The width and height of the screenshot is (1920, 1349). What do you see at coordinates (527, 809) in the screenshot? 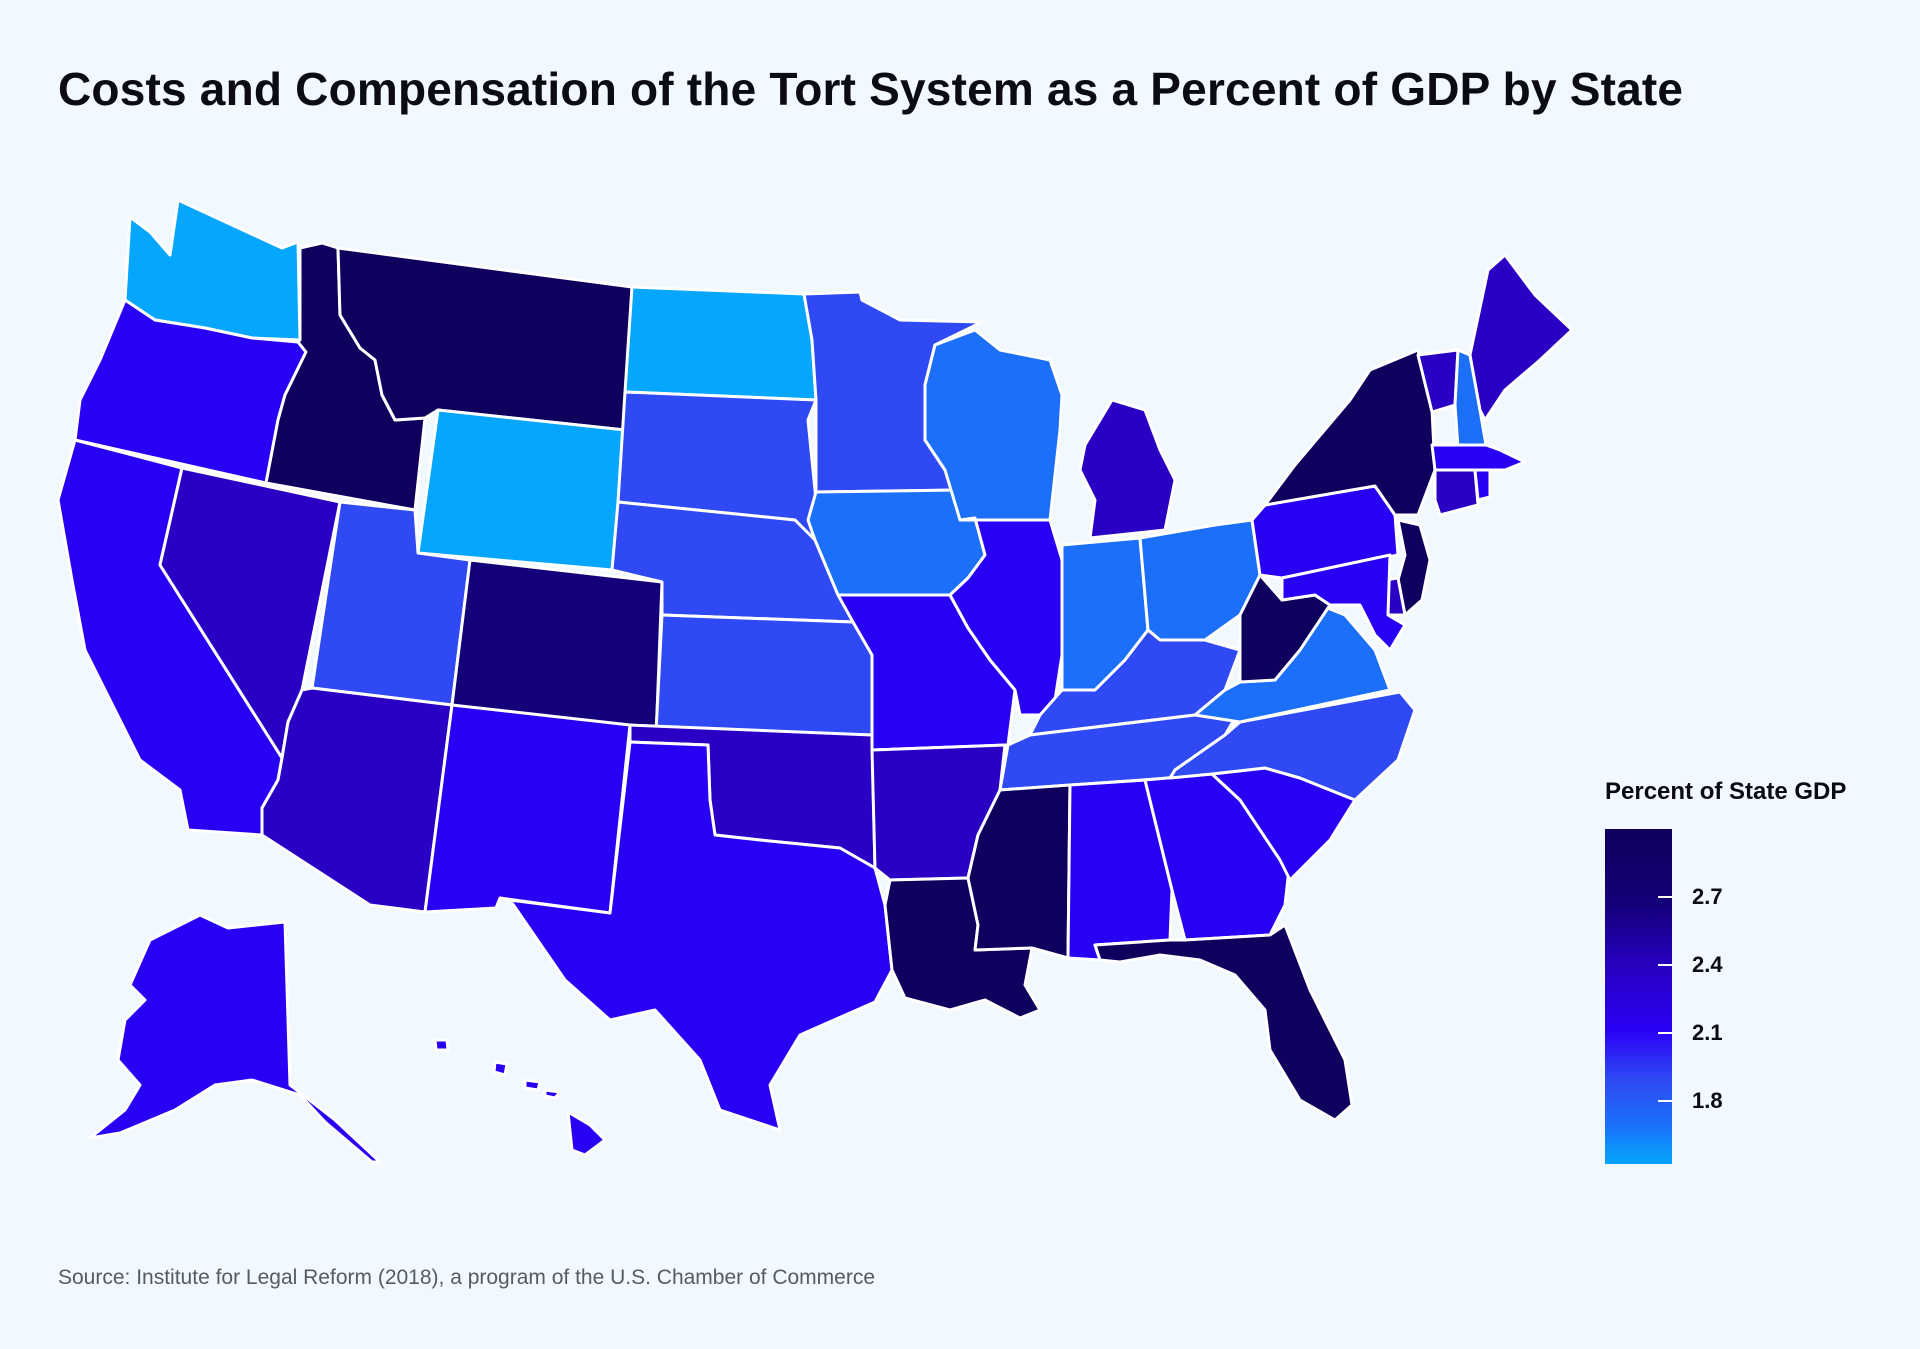
I see `state-NM` at bounding box center [527, 809].